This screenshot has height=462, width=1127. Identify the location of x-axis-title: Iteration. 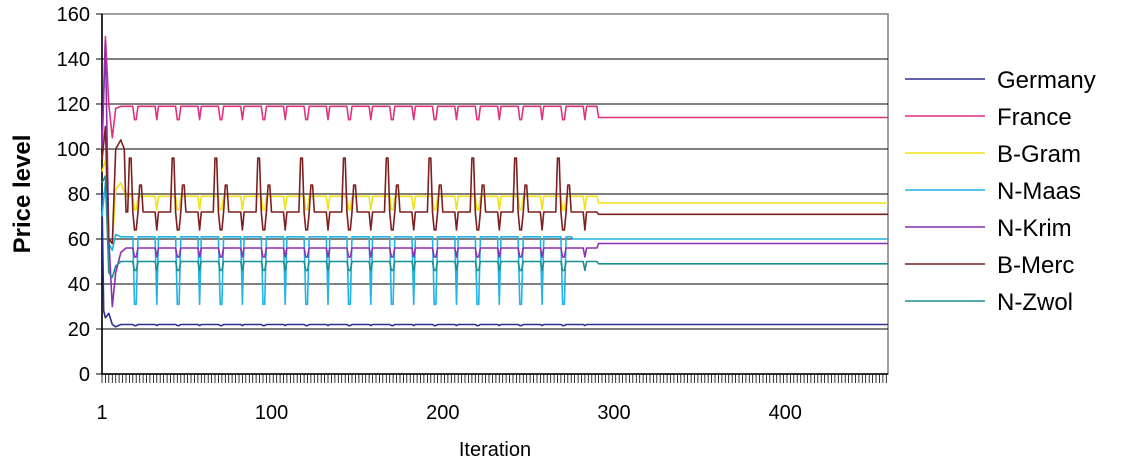
(495, 450).